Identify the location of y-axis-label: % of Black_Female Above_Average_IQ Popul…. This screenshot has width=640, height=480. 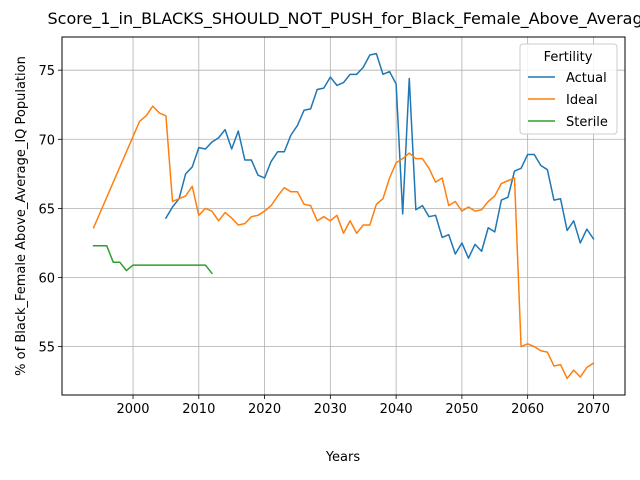
(21, 216).